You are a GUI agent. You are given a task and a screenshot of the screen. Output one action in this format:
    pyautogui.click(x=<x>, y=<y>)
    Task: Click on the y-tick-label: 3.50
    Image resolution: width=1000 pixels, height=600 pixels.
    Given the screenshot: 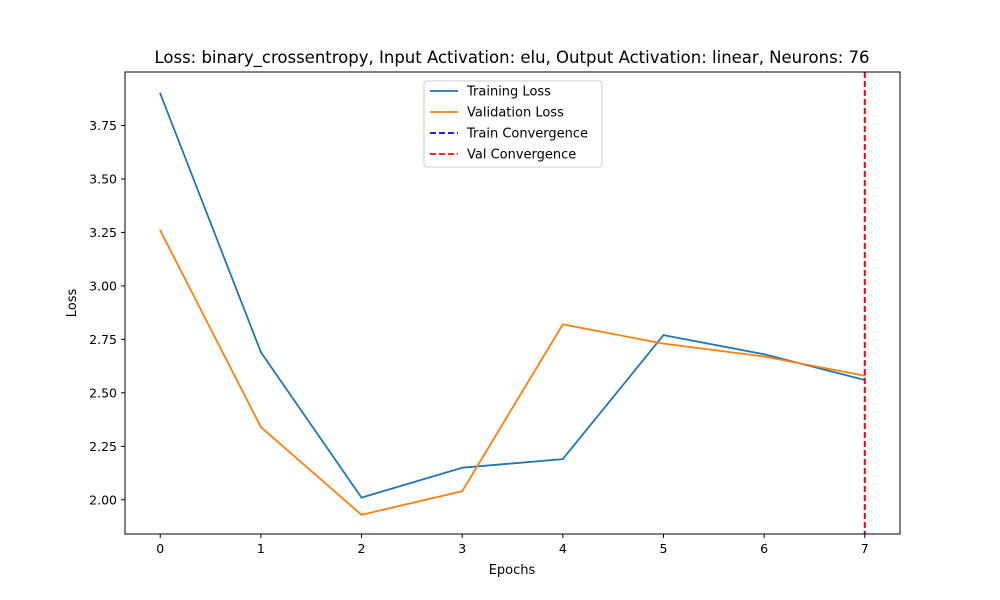 What is the action you would take?
    pyautogui.click(x=103, y=178)
    